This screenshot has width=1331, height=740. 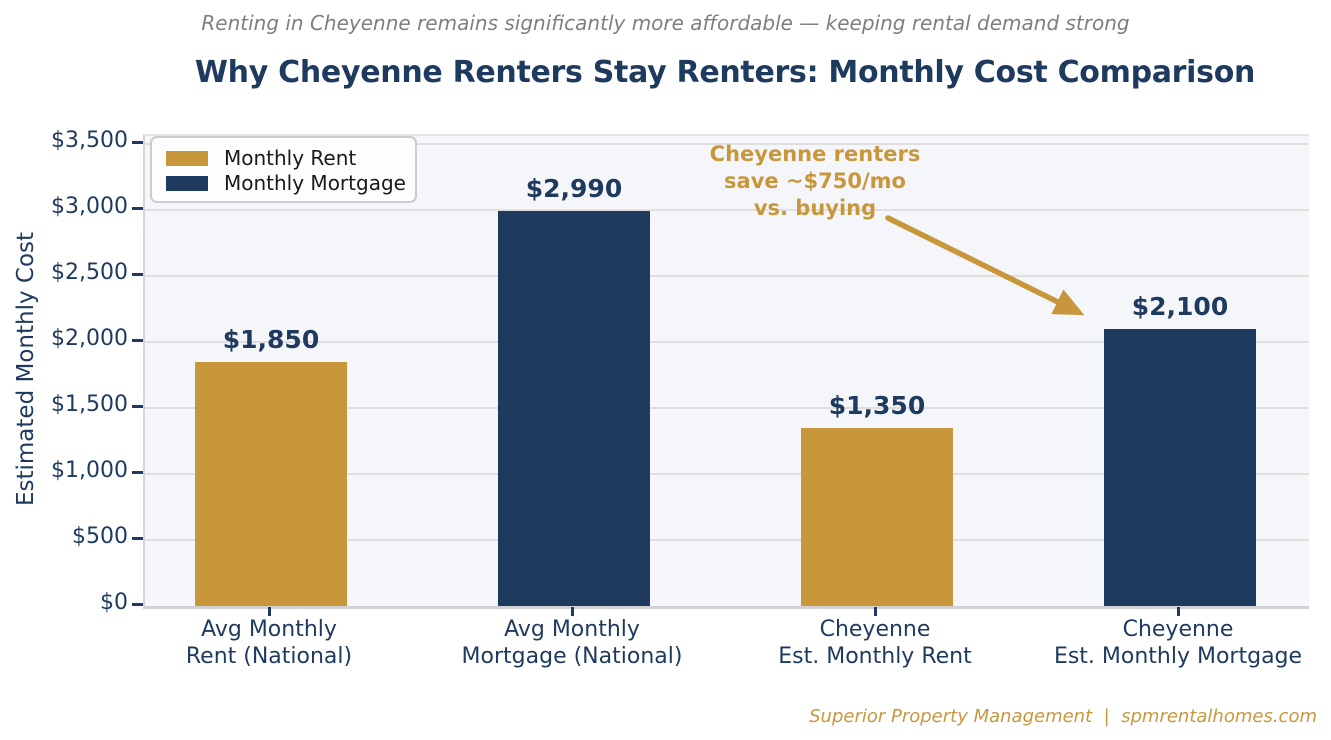 I want to click on x-tick-label-line: Est. Monthly Rent, so click(x=875, y=656).